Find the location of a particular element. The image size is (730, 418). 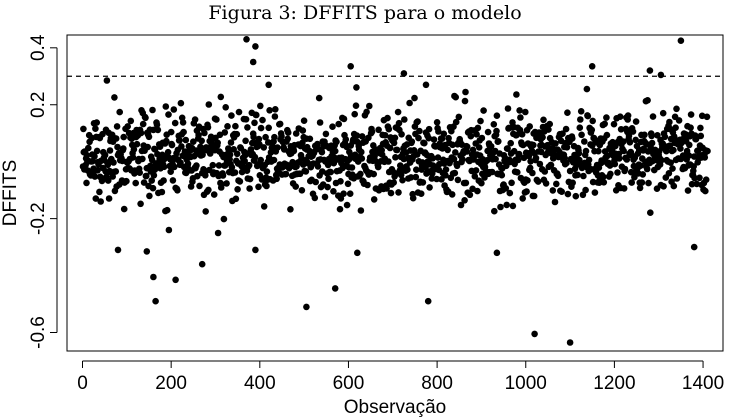

x-axis: 0 200 400 600 800 1000 1200 1400 is located at coordinates (400, 377).